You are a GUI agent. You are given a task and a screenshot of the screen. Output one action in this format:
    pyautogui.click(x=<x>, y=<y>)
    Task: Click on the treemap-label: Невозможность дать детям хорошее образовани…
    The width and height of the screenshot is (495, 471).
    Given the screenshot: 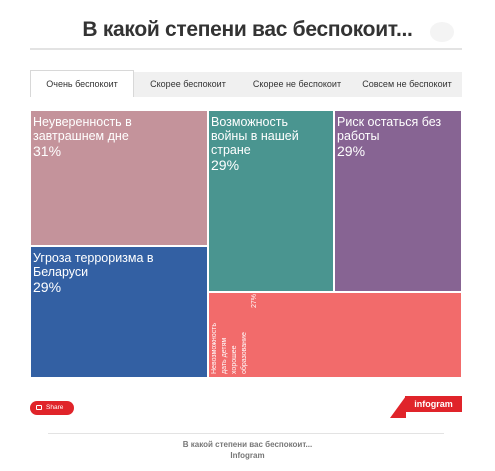 What is the action you would take?
    pyautogui.click(x=229, y=348)
    